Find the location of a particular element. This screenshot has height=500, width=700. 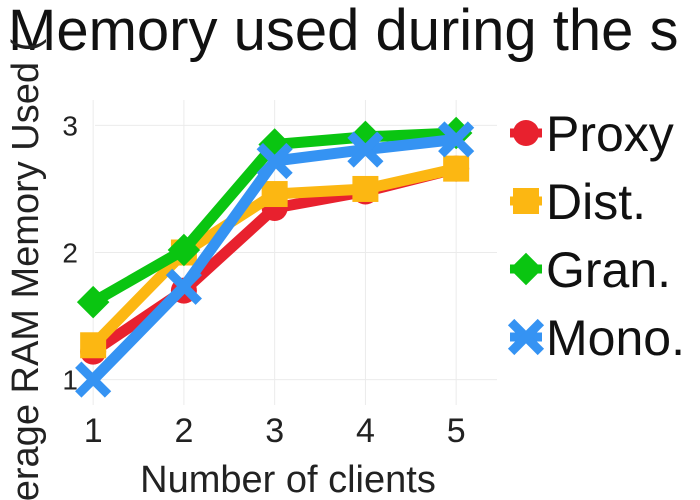

x-tick-labels: 1 2 3 4 5 is located at coordinates (275, 431).